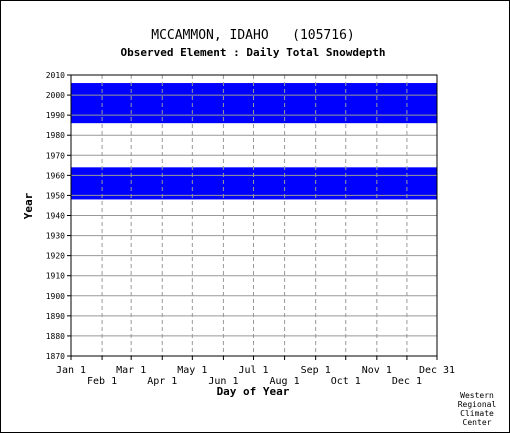 This screenshot has height=433, width=510. What do you see at coordinates (55, 115) in the screenshot?
I see `y-tick-label: 1990` at bounding box center [55, 115].